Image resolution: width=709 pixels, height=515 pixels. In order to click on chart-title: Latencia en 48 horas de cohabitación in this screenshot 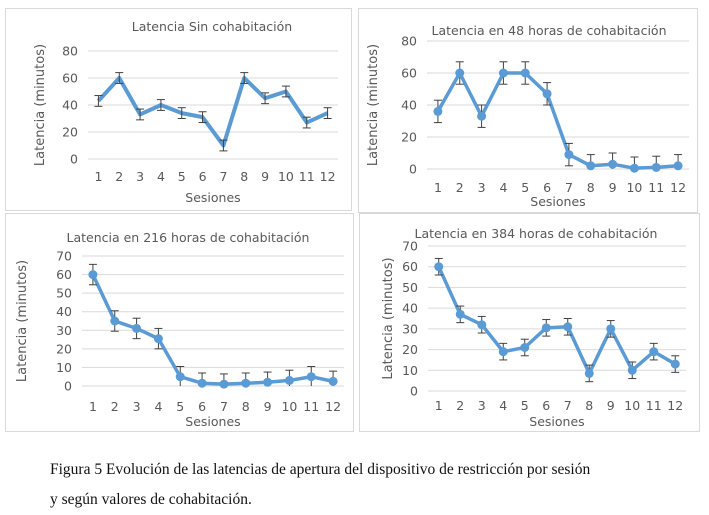, I will do `click(548, 30)`.